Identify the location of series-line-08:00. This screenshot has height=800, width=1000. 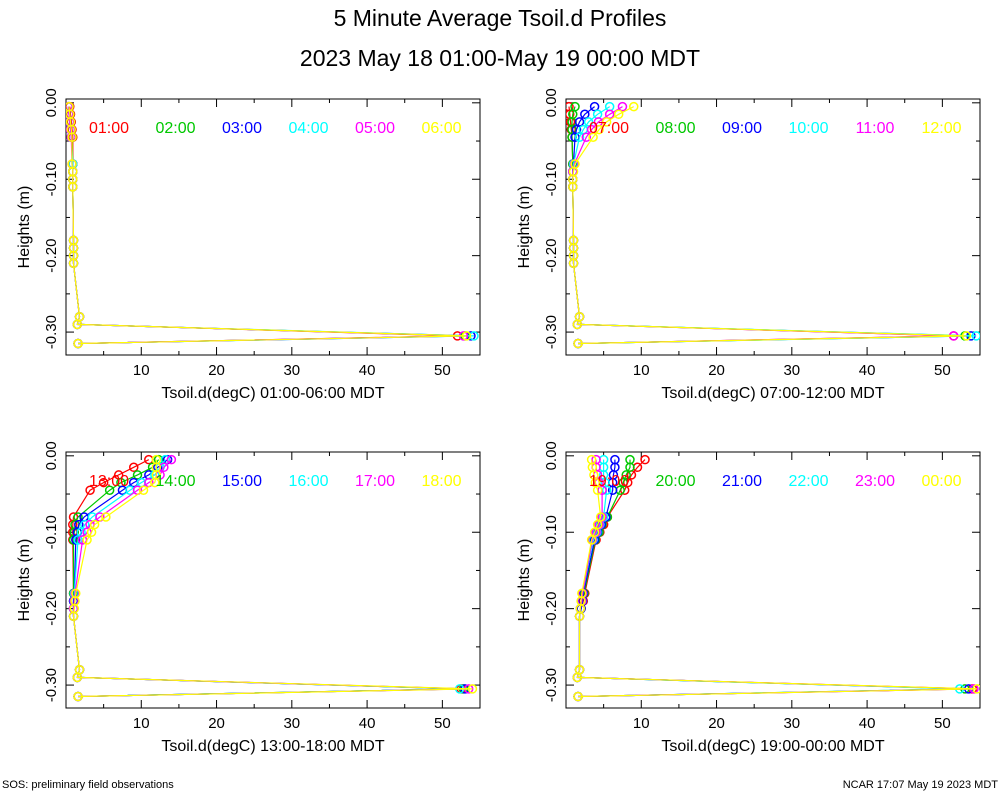
(768, 225).